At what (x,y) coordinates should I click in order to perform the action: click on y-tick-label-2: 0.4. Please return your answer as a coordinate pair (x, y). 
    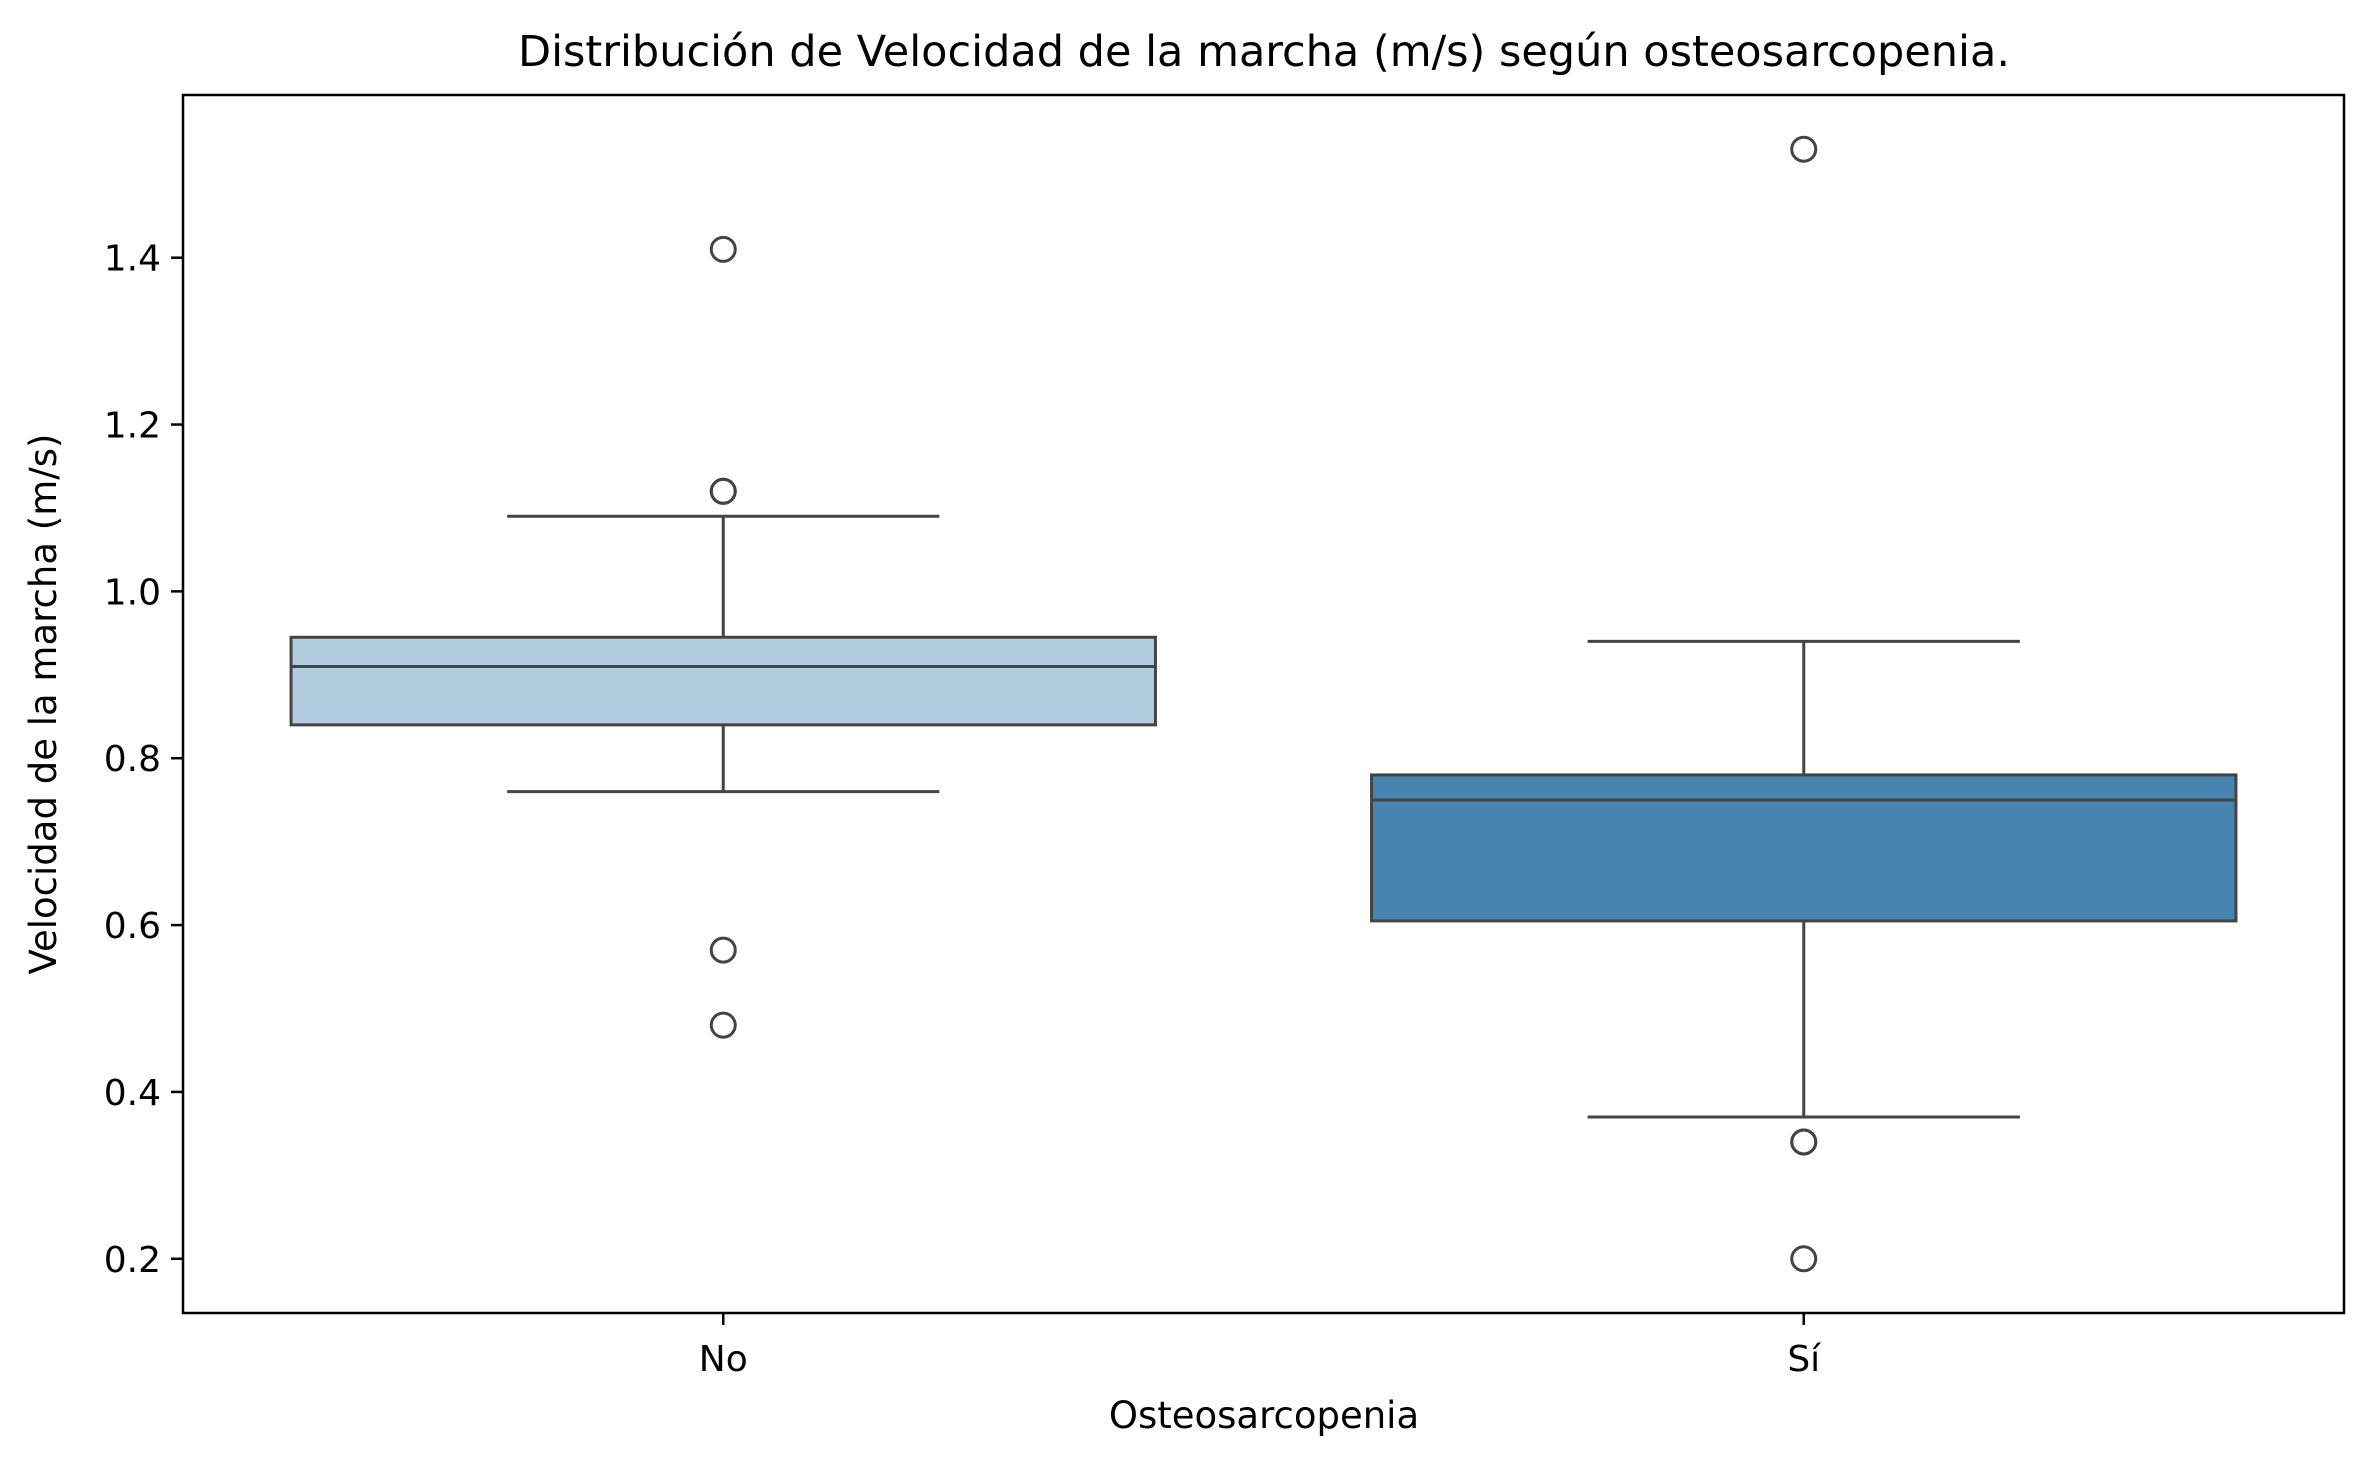
    Looking at the image, I should click on (132, 1093).